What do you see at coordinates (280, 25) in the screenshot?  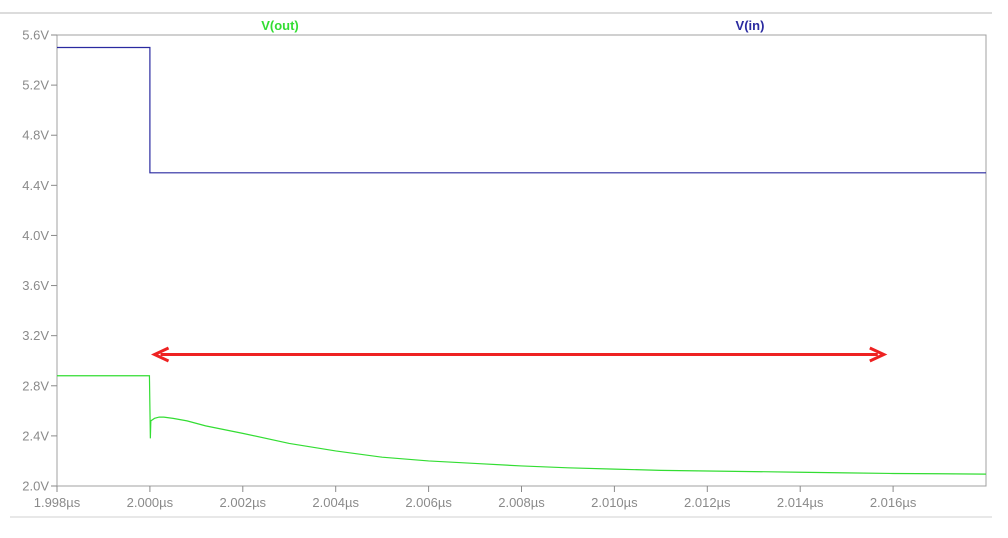 I see `series-label-0: V(out)` at bounding box center [280, 25].